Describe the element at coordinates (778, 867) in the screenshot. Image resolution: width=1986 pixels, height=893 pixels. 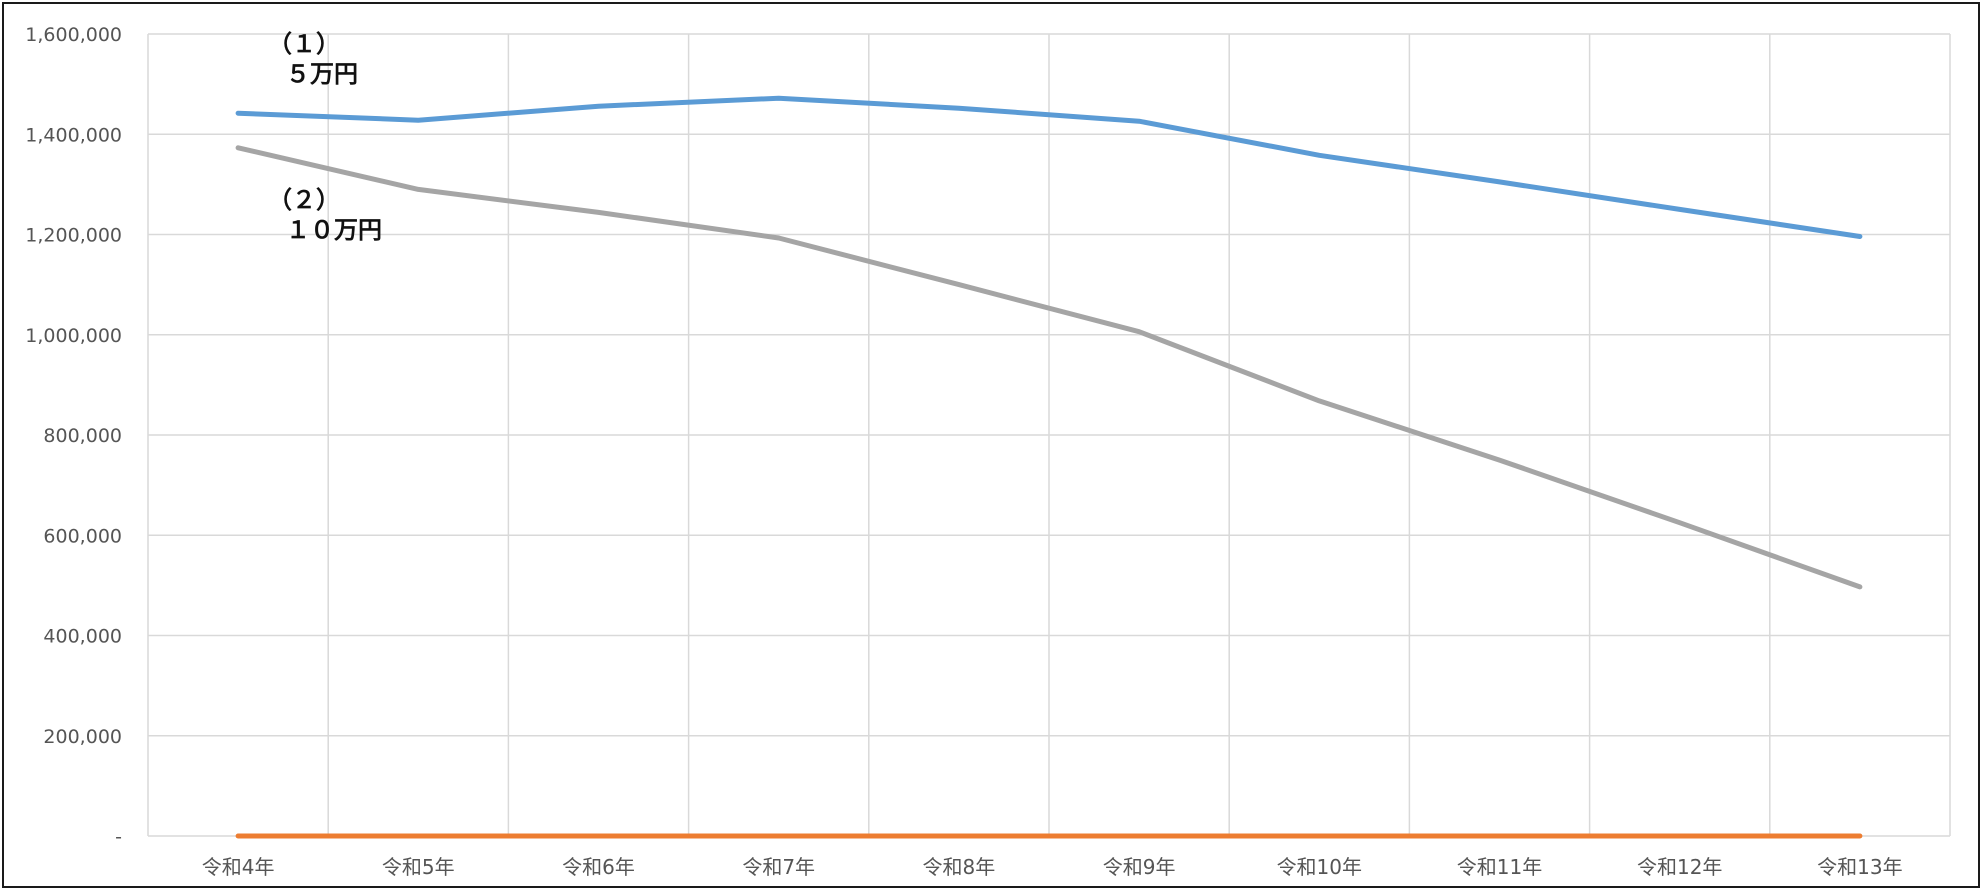
I see `x-tick-label: 令和7年` at that location.